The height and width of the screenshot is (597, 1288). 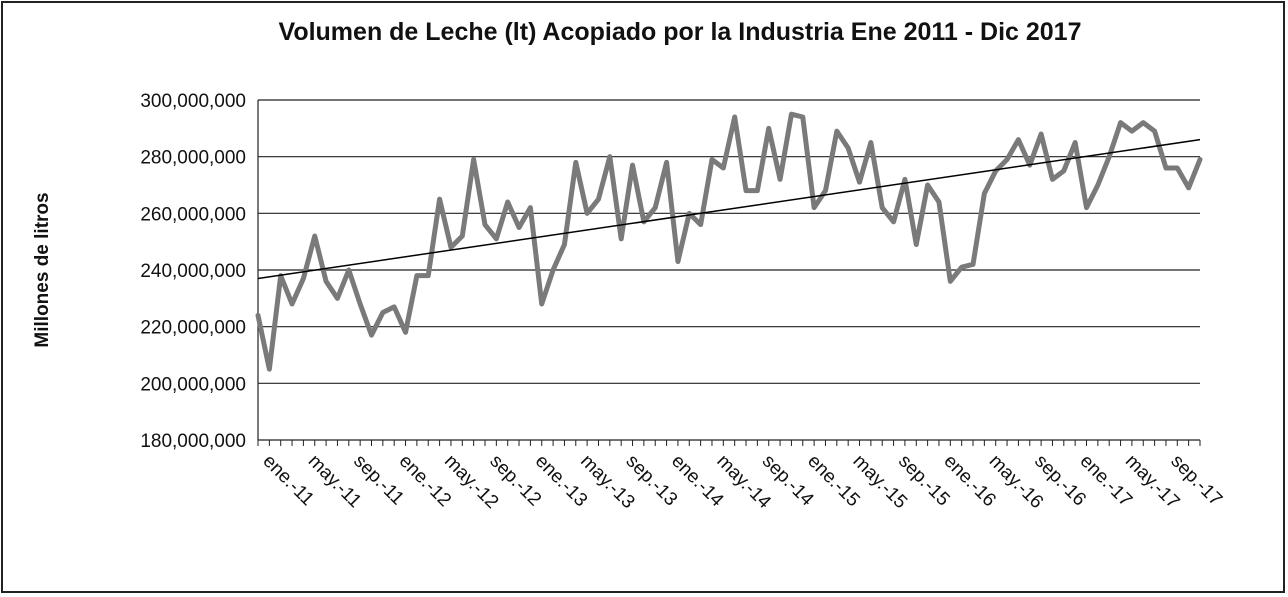 What do you see at coordinates (193, 101) in the screenshot?
I see `y-tick-label: 300,000,000` at bounding box center [193, 101].